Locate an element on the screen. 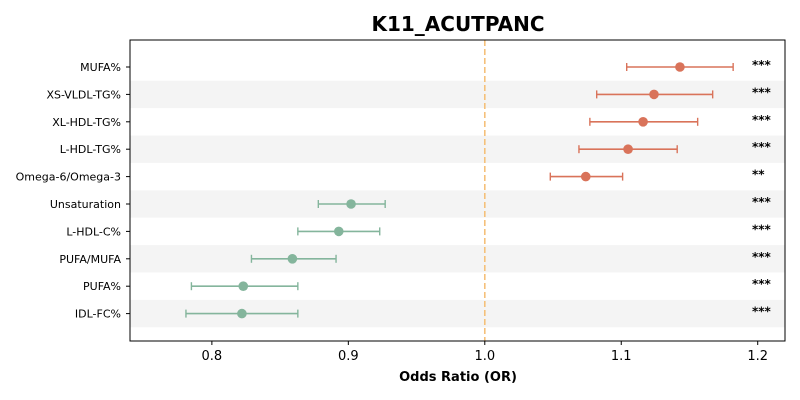 The image size is (800, 400). y-tick-label: PUFA/MUFA is located at coordinates (90, 259).